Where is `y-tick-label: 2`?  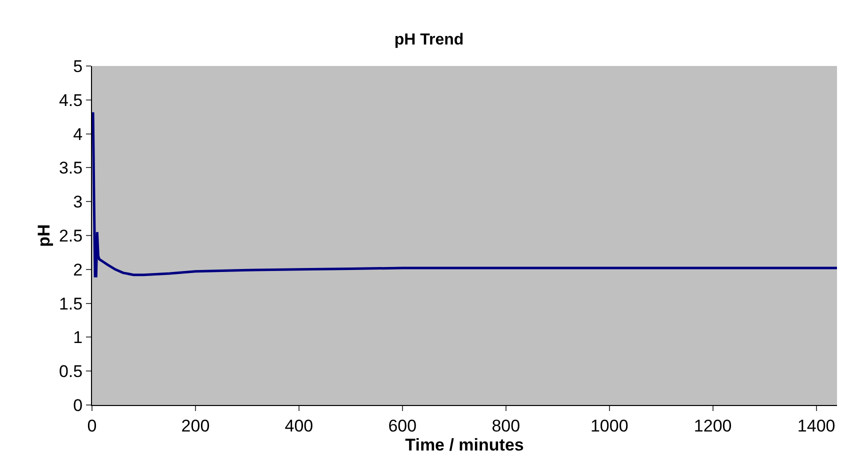 y-tick-label: 2 is located at coordinates (78, 270).